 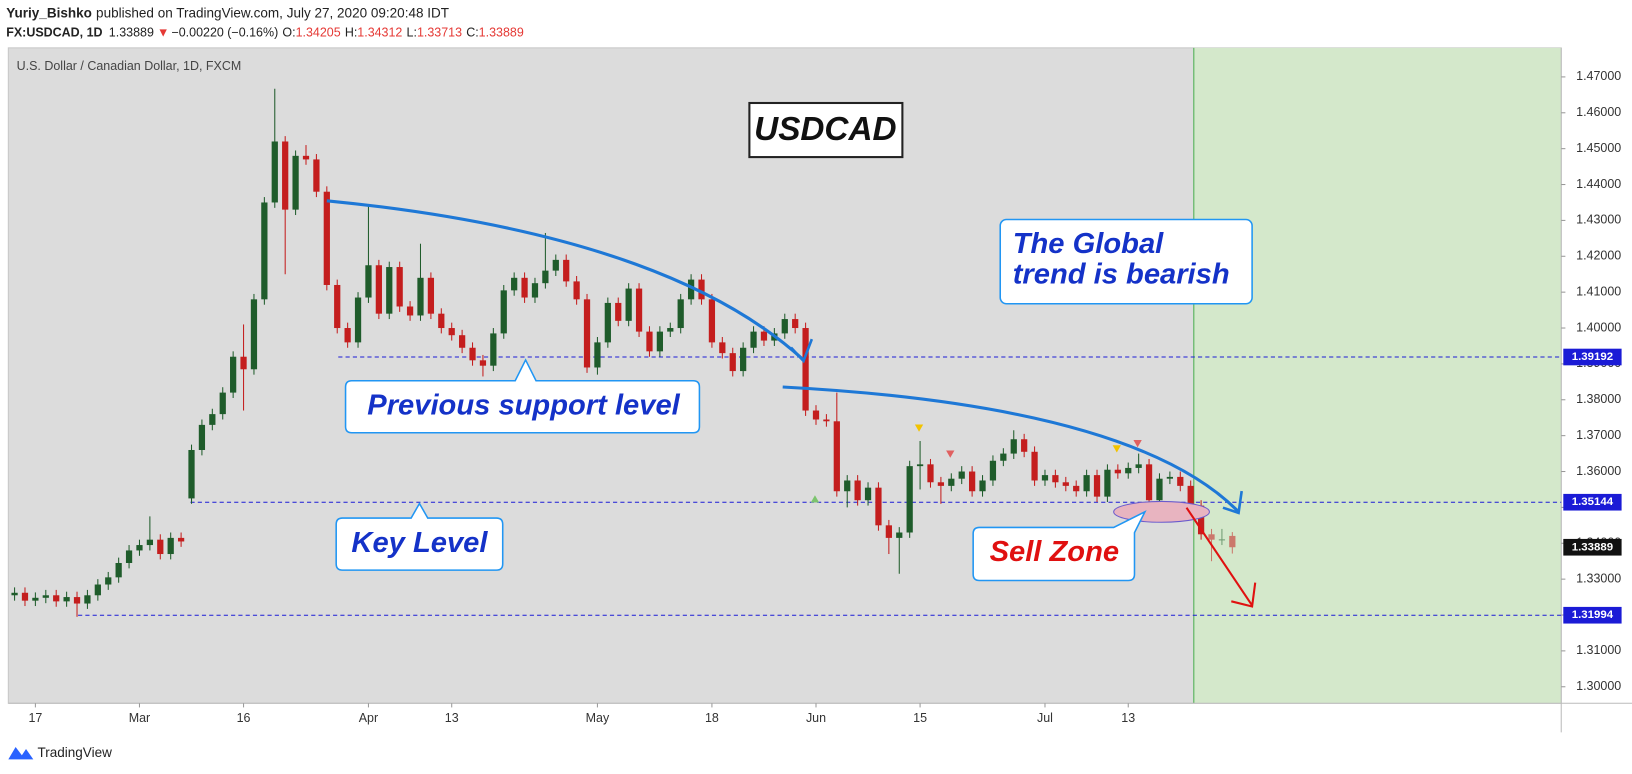 I want to click on y-tick-label: 1.31000, so click(x=1598, y=650).